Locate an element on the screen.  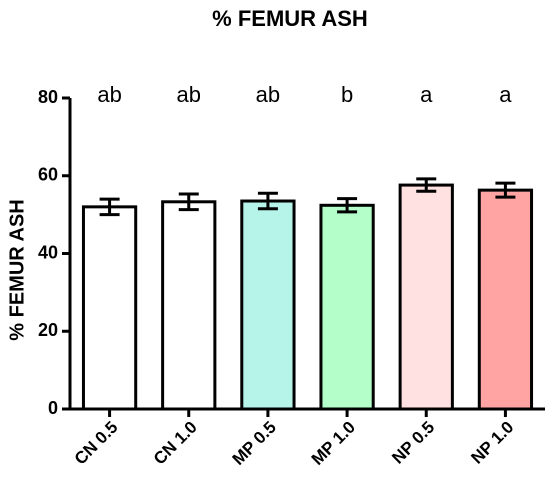
y-tick-label: 40 is located at coordinates (48, 252).